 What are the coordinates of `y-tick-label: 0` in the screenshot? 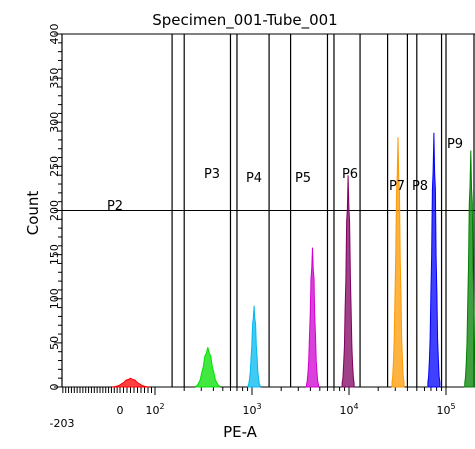 It's located at (54, 387).